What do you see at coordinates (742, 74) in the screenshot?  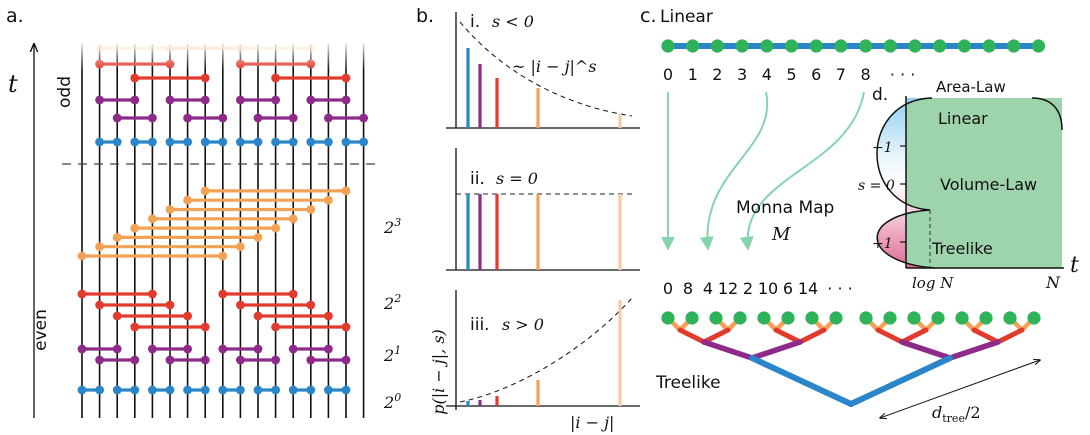 I see `linear-index-label: 3` at bounding box center [742, 74].